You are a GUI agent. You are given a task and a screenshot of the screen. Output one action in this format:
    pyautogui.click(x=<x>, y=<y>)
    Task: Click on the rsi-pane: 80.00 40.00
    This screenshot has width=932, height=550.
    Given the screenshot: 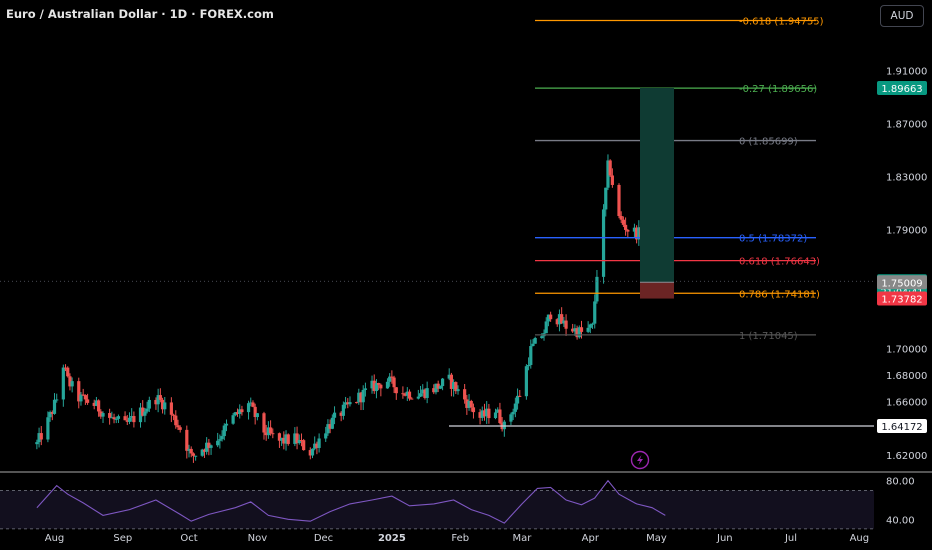 What is the action you would take?
    pyautogui.click(x=457, y=503)
    